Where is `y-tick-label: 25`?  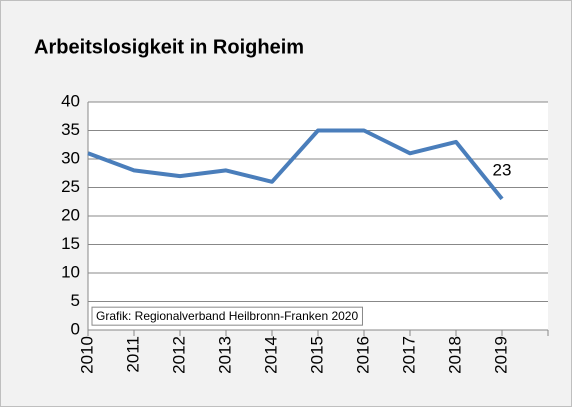 y-tick-label: 25 is located at coordinates (70, 186).